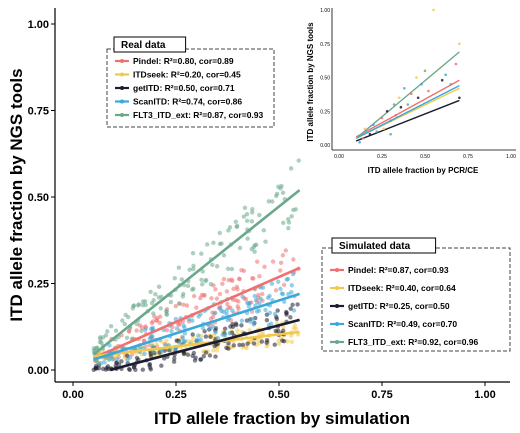 This screenshot has height=433, width=520. I want to click on real-data-legend-entry: getITD: R²=0.50, cor=0.71, so click(184, 88).